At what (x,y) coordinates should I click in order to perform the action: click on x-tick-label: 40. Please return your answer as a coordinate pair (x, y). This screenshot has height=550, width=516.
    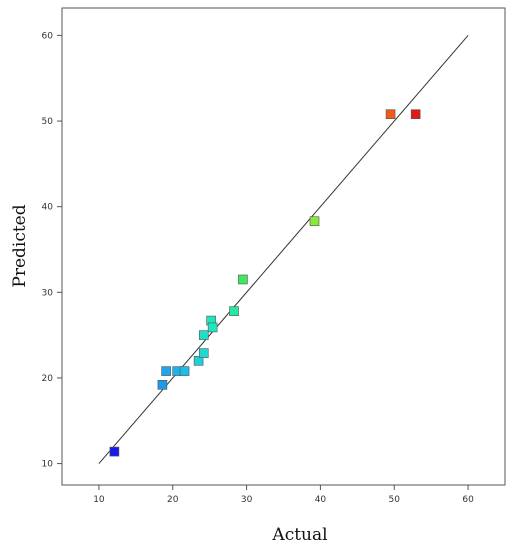
    Looking at the image, I should click on (321, 500).